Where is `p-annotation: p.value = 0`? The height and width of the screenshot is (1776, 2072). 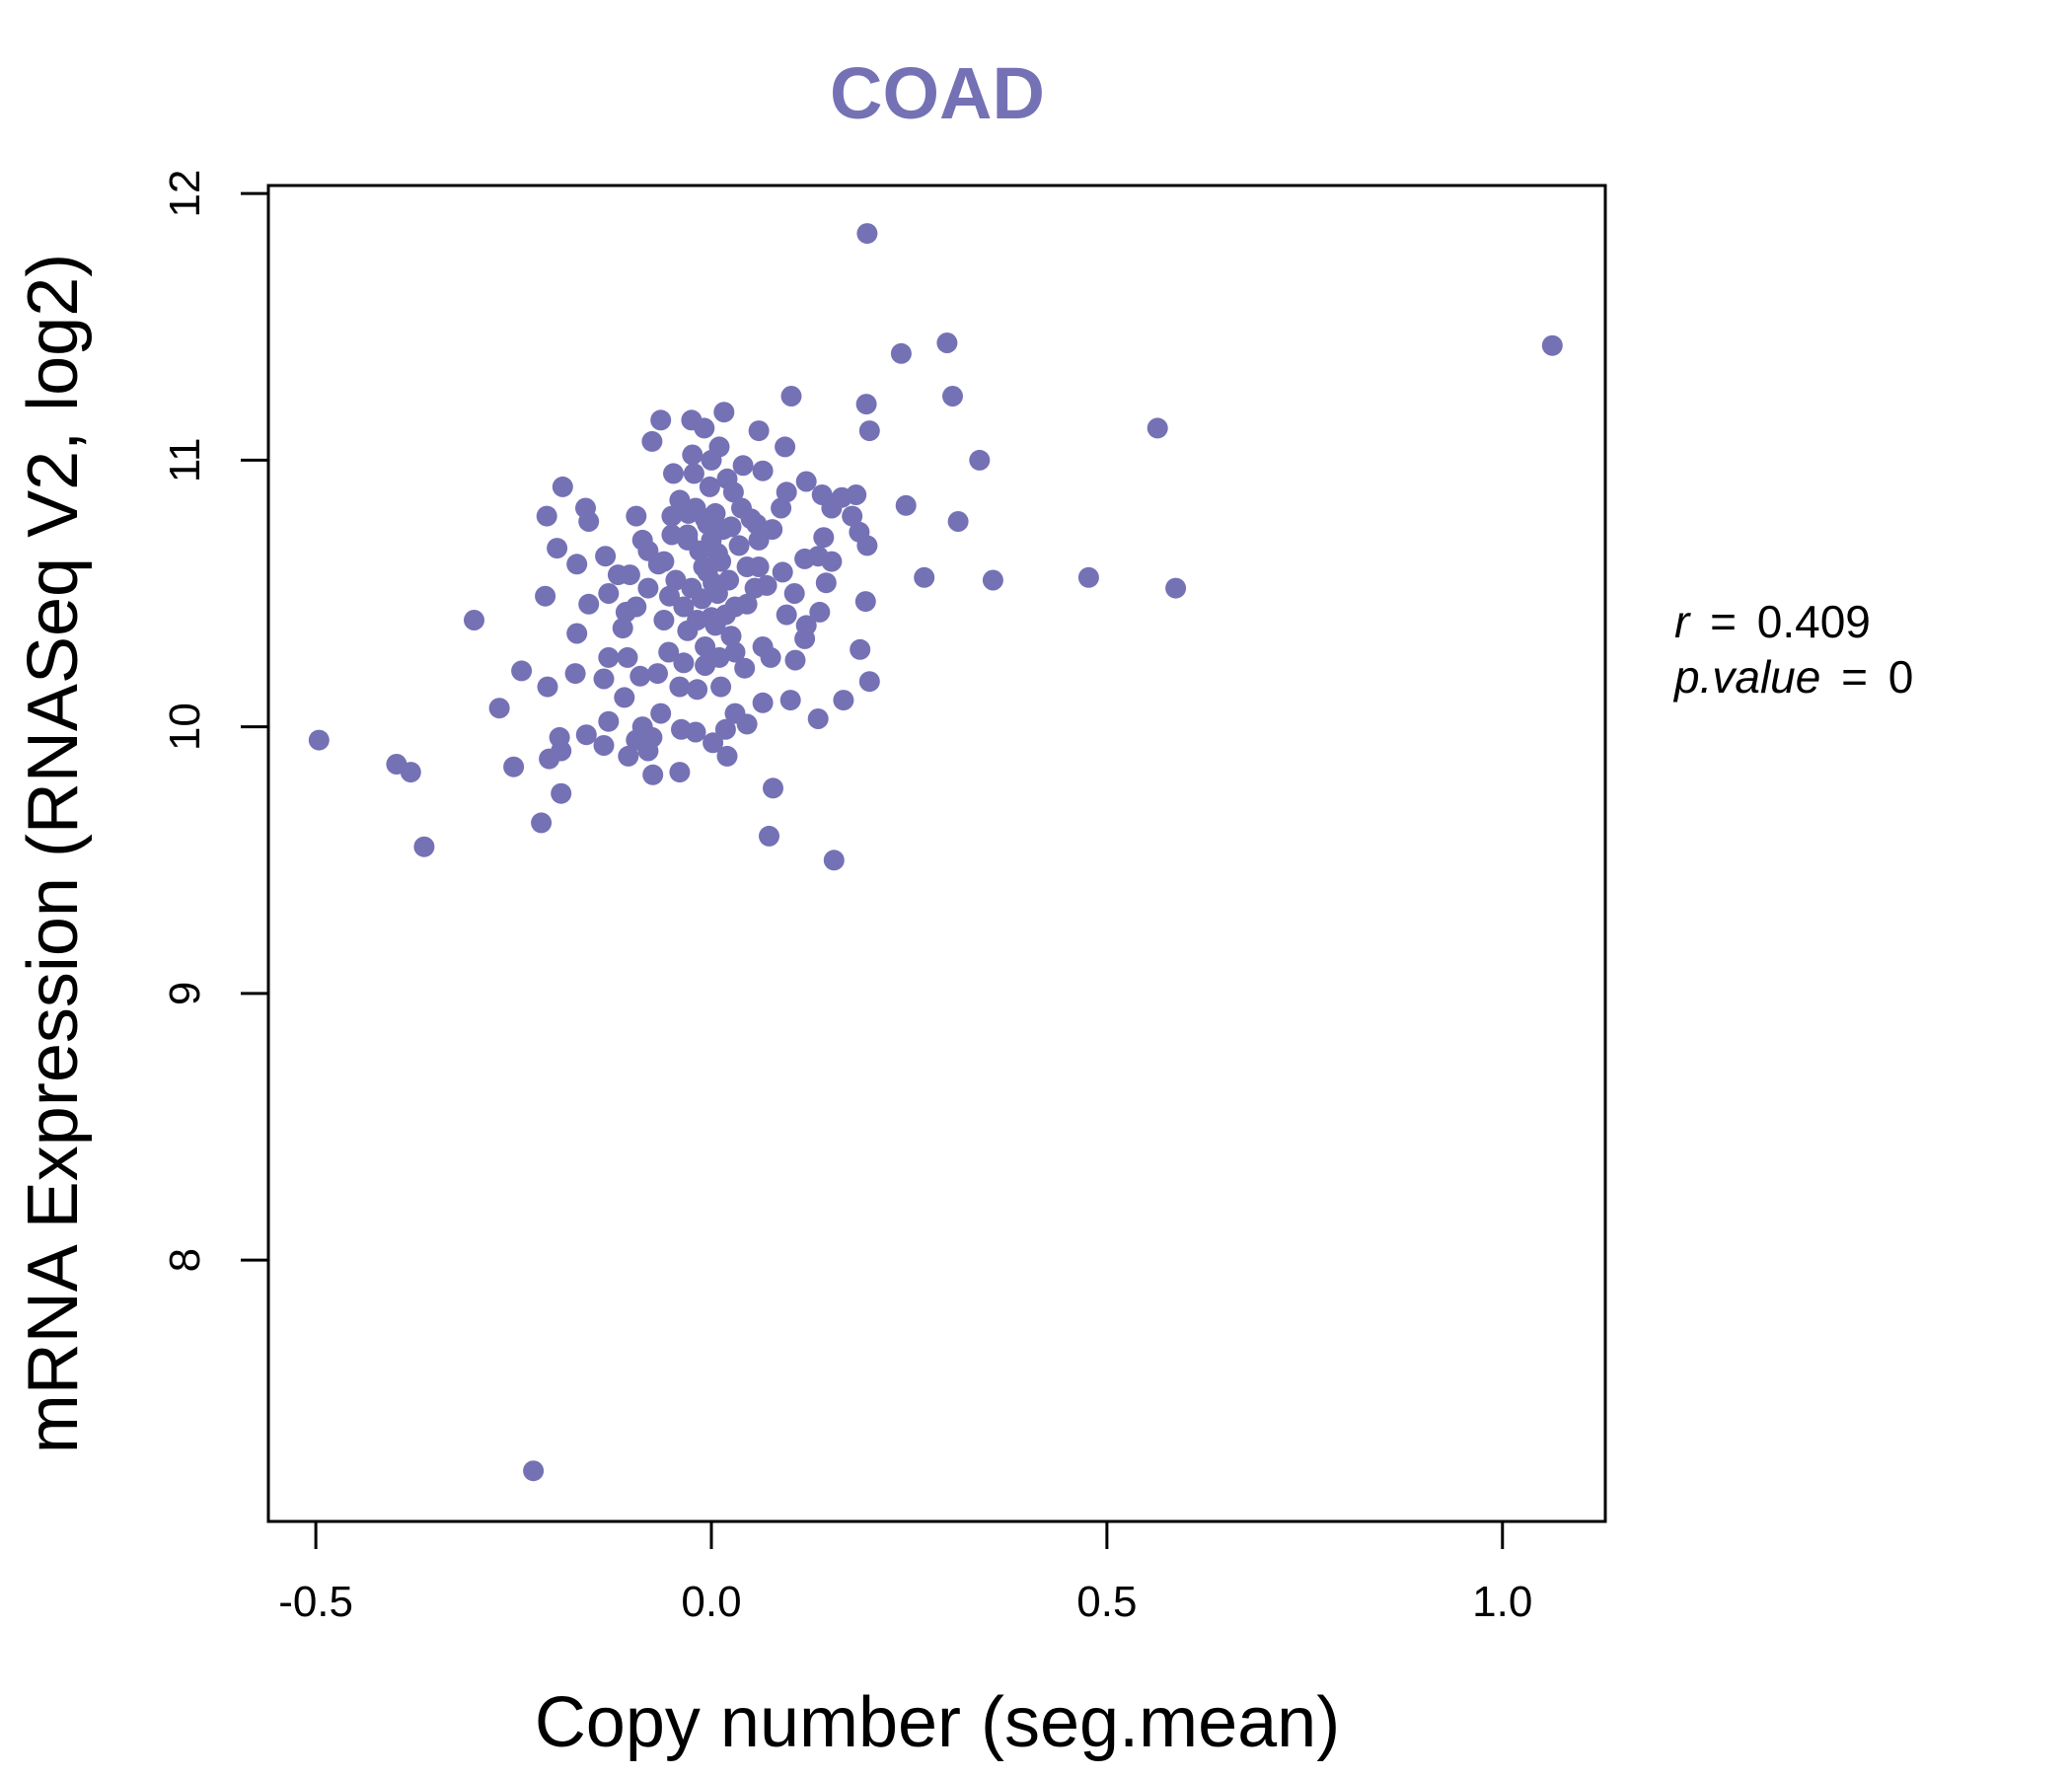 p-annotation: p.value = 0 is located at coordinates (1793, 677).